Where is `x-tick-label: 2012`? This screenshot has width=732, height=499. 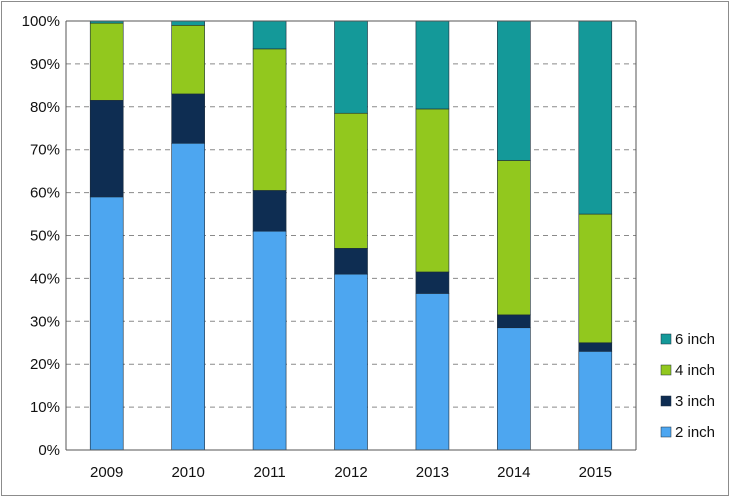
x-tick-label: 2012 is located at coordinates (350, 472).